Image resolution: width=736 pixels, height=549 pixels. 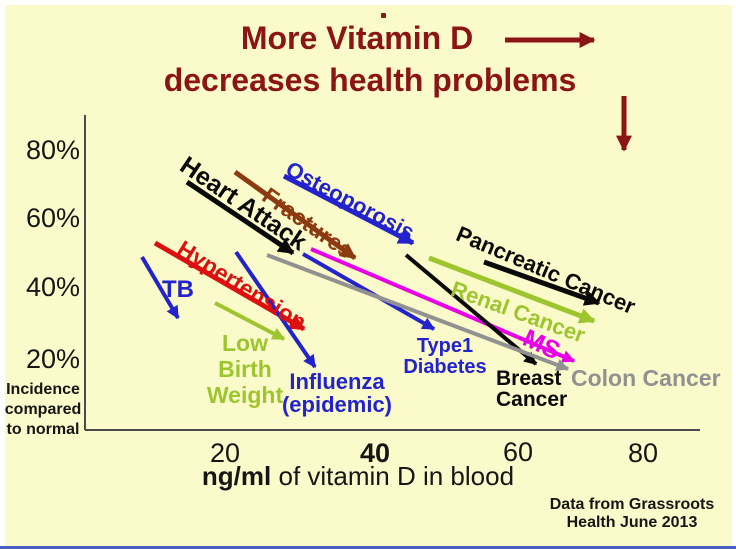 I want to click on y-axis-caption: Incidence compared to normal, so click(x=43, y=409).